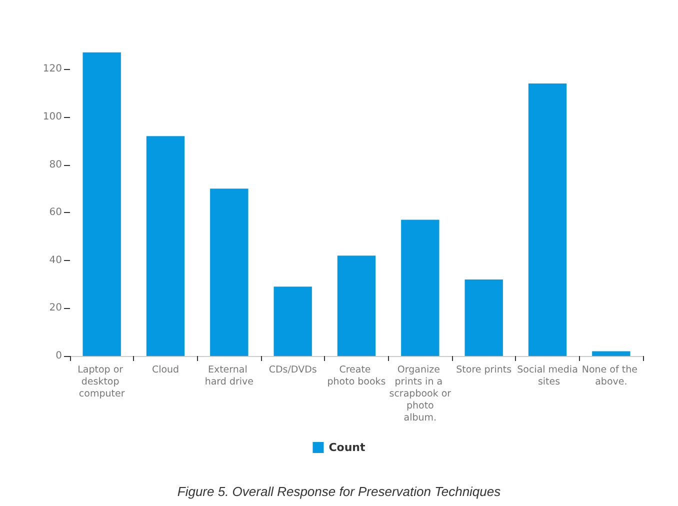 Image resolution: width=678 pixels, height=506 pixels. What do you see at coordinates (611, 376) in the screenshot?
I see `x-tick-label: None of the above.` at bounding box center [611, 376].